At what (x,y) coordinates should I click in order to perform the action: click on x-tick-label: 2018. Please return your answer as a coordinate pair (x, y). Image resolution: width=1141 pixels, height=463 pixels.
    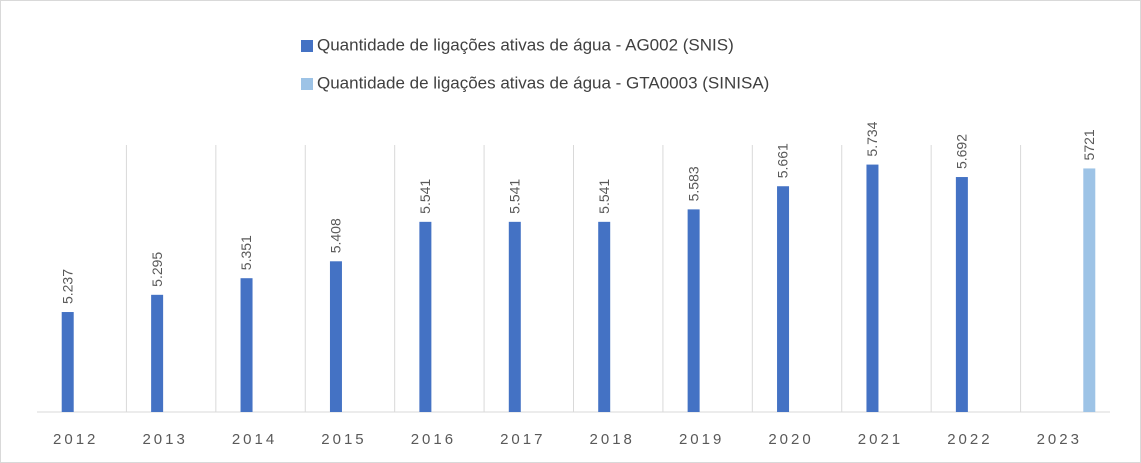
    Looking at the image, I should click on (612, 439).